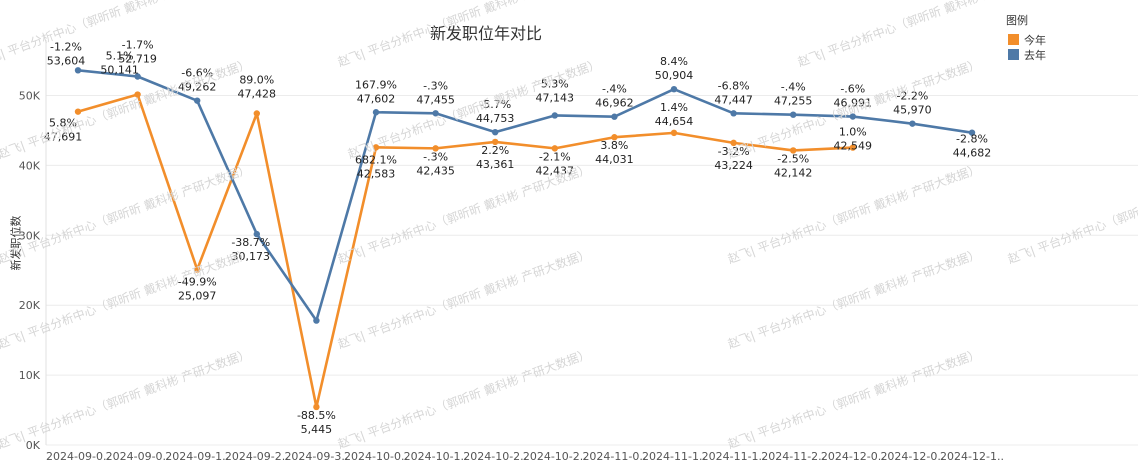 This screenshot has height=470, width=1138. Describe the element at coordinates (30, 305) in the screenshot. I see `y-tick-label: 20K` at that location.